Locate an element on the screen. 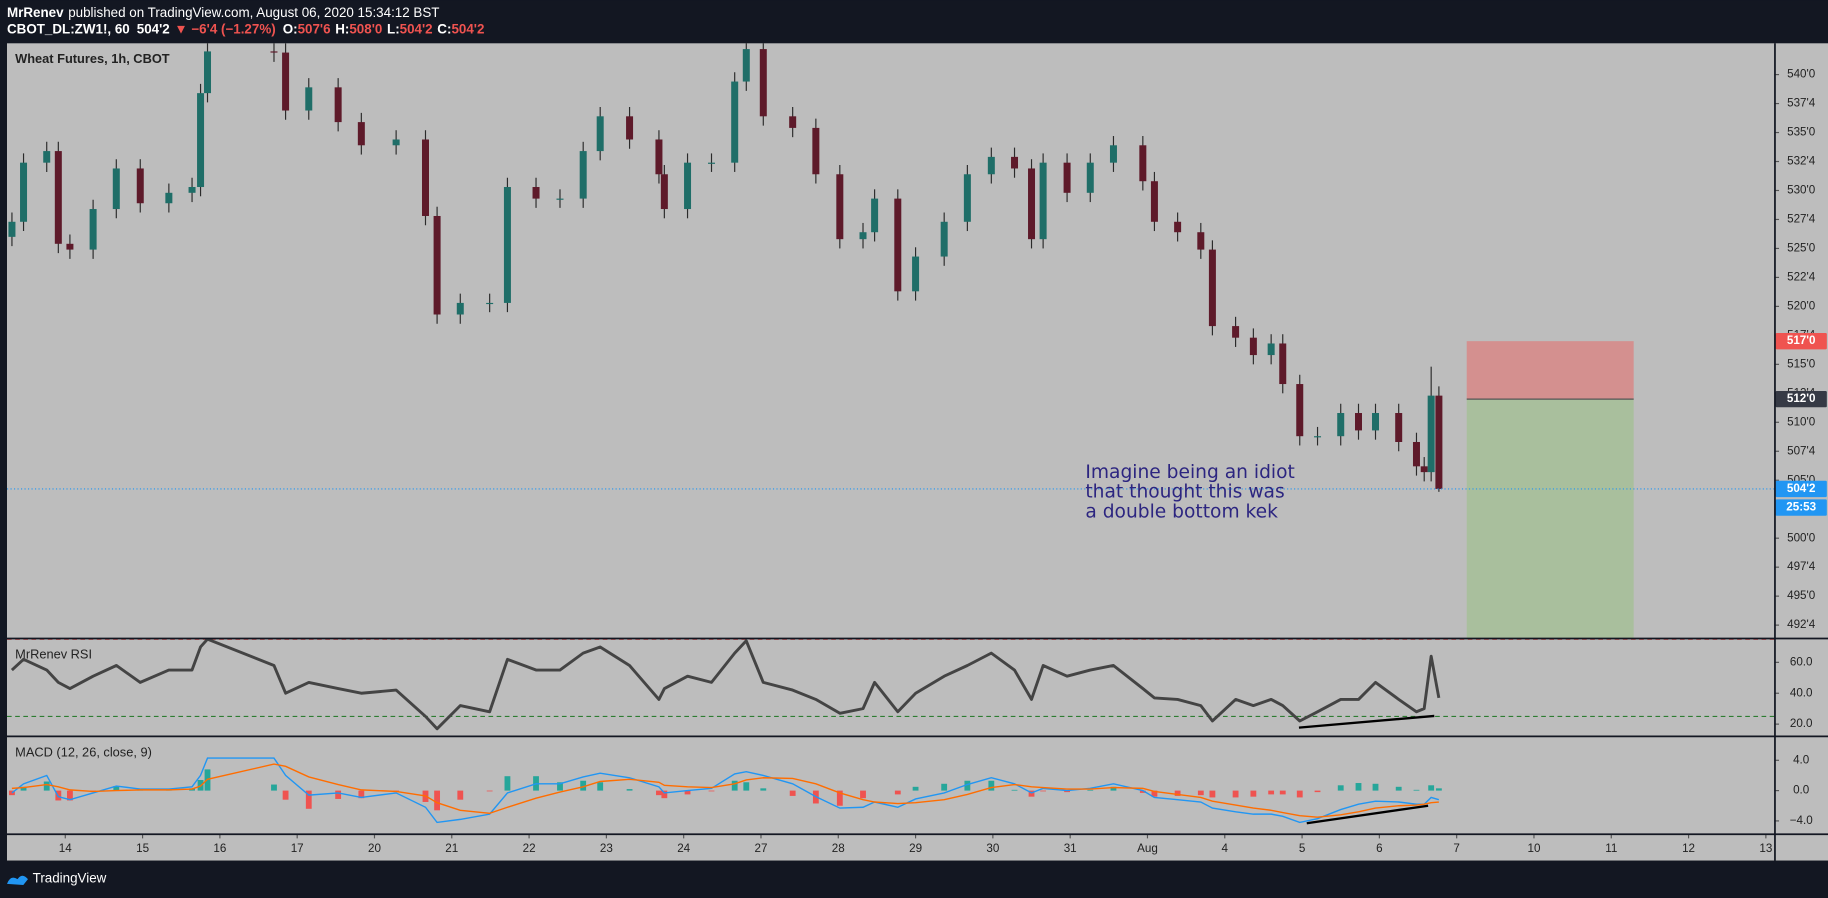 This screenshot has height=898, width=1828. change: ▼ −6'4 (−1.27%) is located at coordinates (224, 28).